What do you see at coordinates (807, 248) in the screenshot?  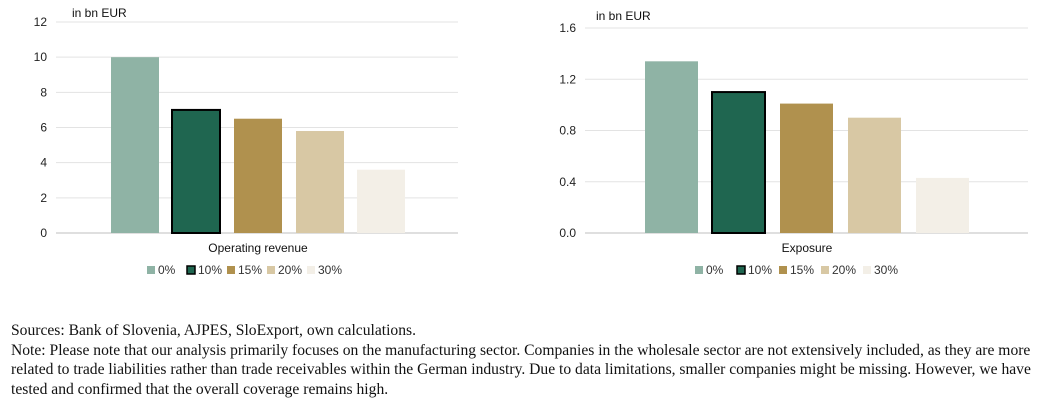 I see `category-label: Exposure` at bounding box center [807, 248].